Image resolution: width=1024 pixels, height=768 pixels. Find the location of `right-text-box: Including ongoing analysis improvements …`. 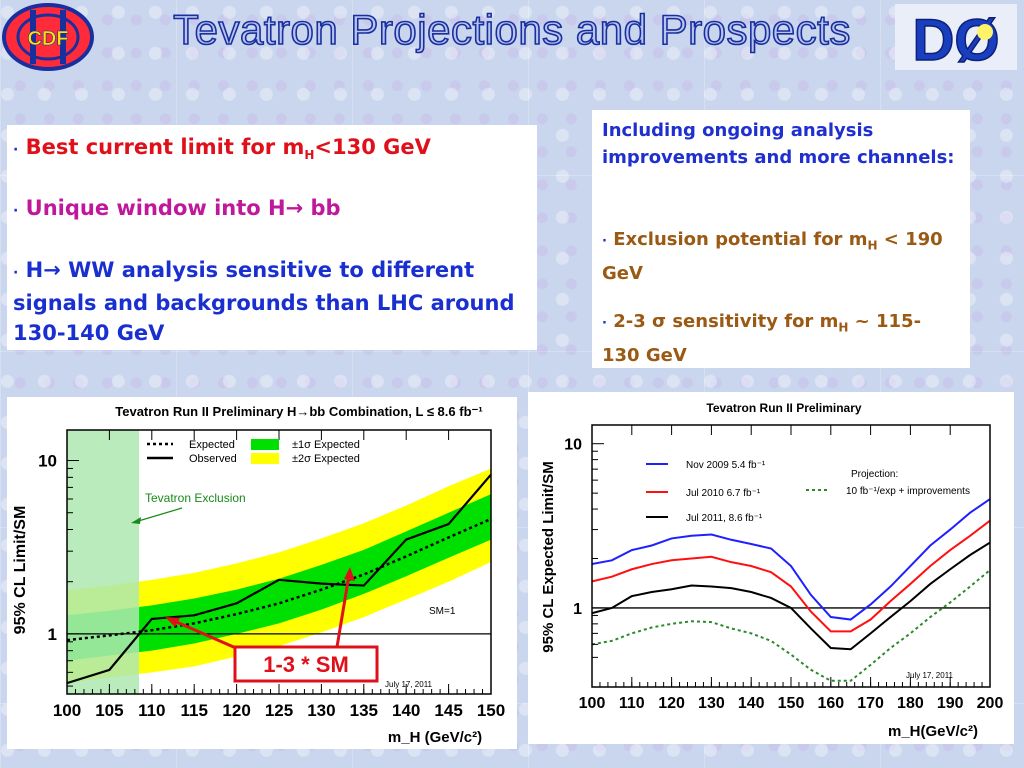

right-text-box: Including ongoing analysis improvements … is located at coordinates (781, 239).